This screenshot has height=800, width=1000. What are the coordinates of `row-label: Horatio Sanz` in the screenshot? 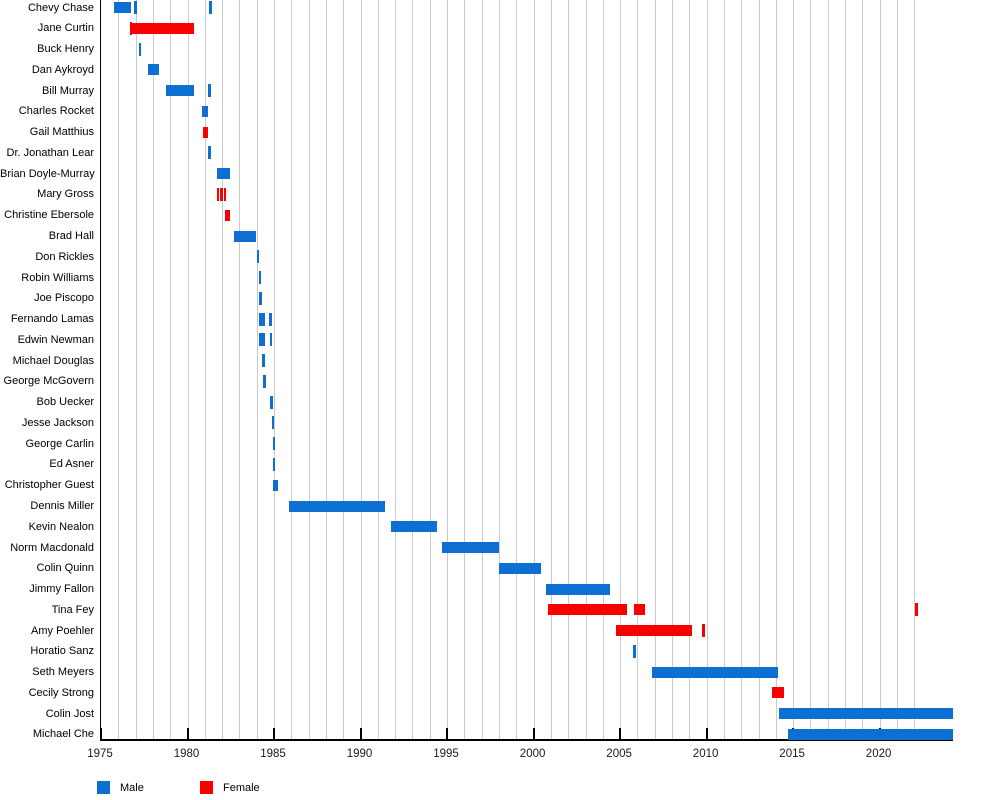 It's located at (62, 651).